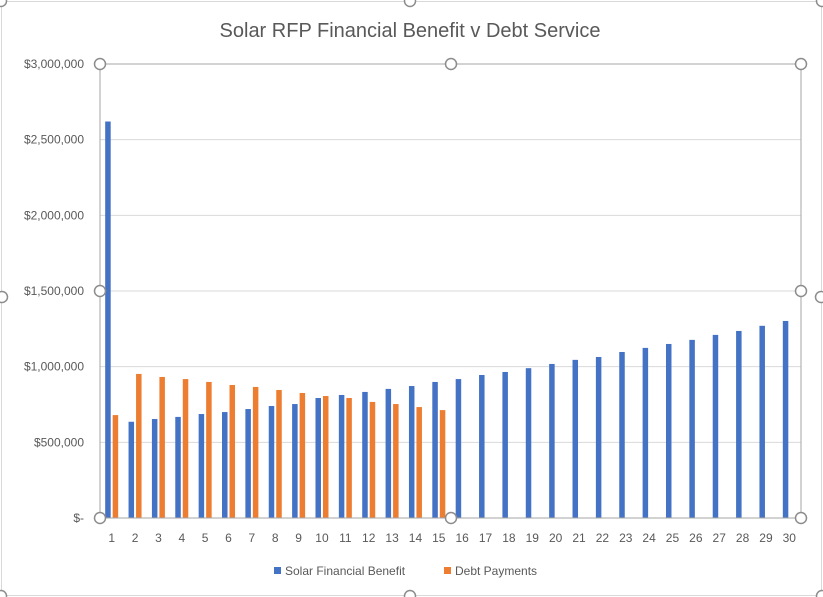 The width and height of the screenshot is (823, 597). What do you see at coordinates (298, 538) in the screenshot?
I see `x-tick-label: 9` at bounding box center [298, 538].